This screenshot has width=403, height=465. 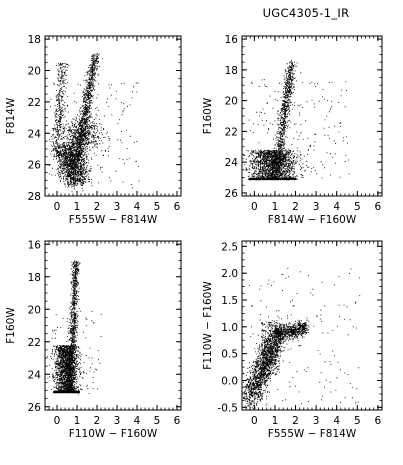 What do you see at coordinates (228, 408) in the screenshot?
I see `y-tick-label: -0.5` at bounding box center [228, 408].